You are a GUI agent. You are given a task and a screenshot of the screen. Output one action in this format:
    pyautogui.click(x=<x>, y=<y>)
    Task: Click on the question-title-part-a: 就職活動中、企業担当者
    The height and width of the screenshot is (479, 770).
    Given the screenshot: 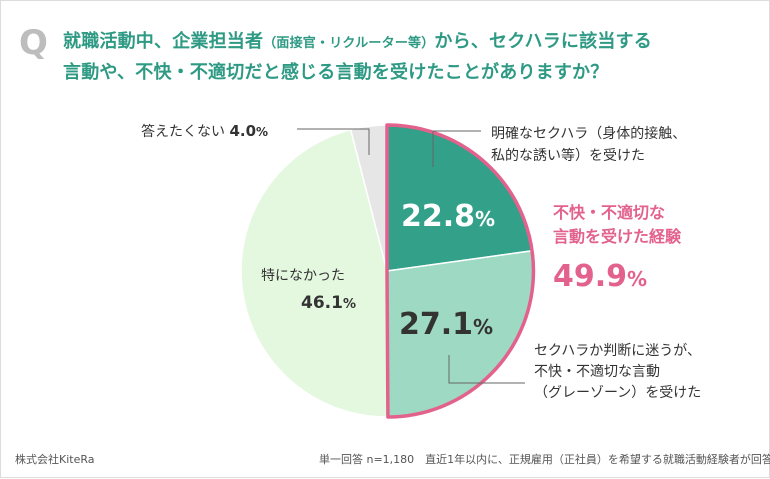 What is the action you would take?
    pyautogui.click(x=163, y=41)
    